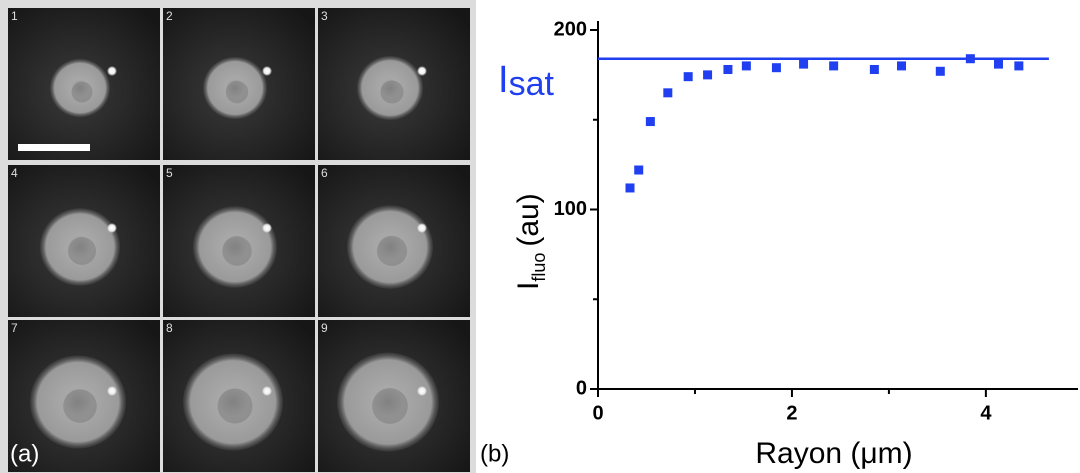 This screenshot has height=473, width=1080. I want to click on frame-number: 8, so click(169, 328).